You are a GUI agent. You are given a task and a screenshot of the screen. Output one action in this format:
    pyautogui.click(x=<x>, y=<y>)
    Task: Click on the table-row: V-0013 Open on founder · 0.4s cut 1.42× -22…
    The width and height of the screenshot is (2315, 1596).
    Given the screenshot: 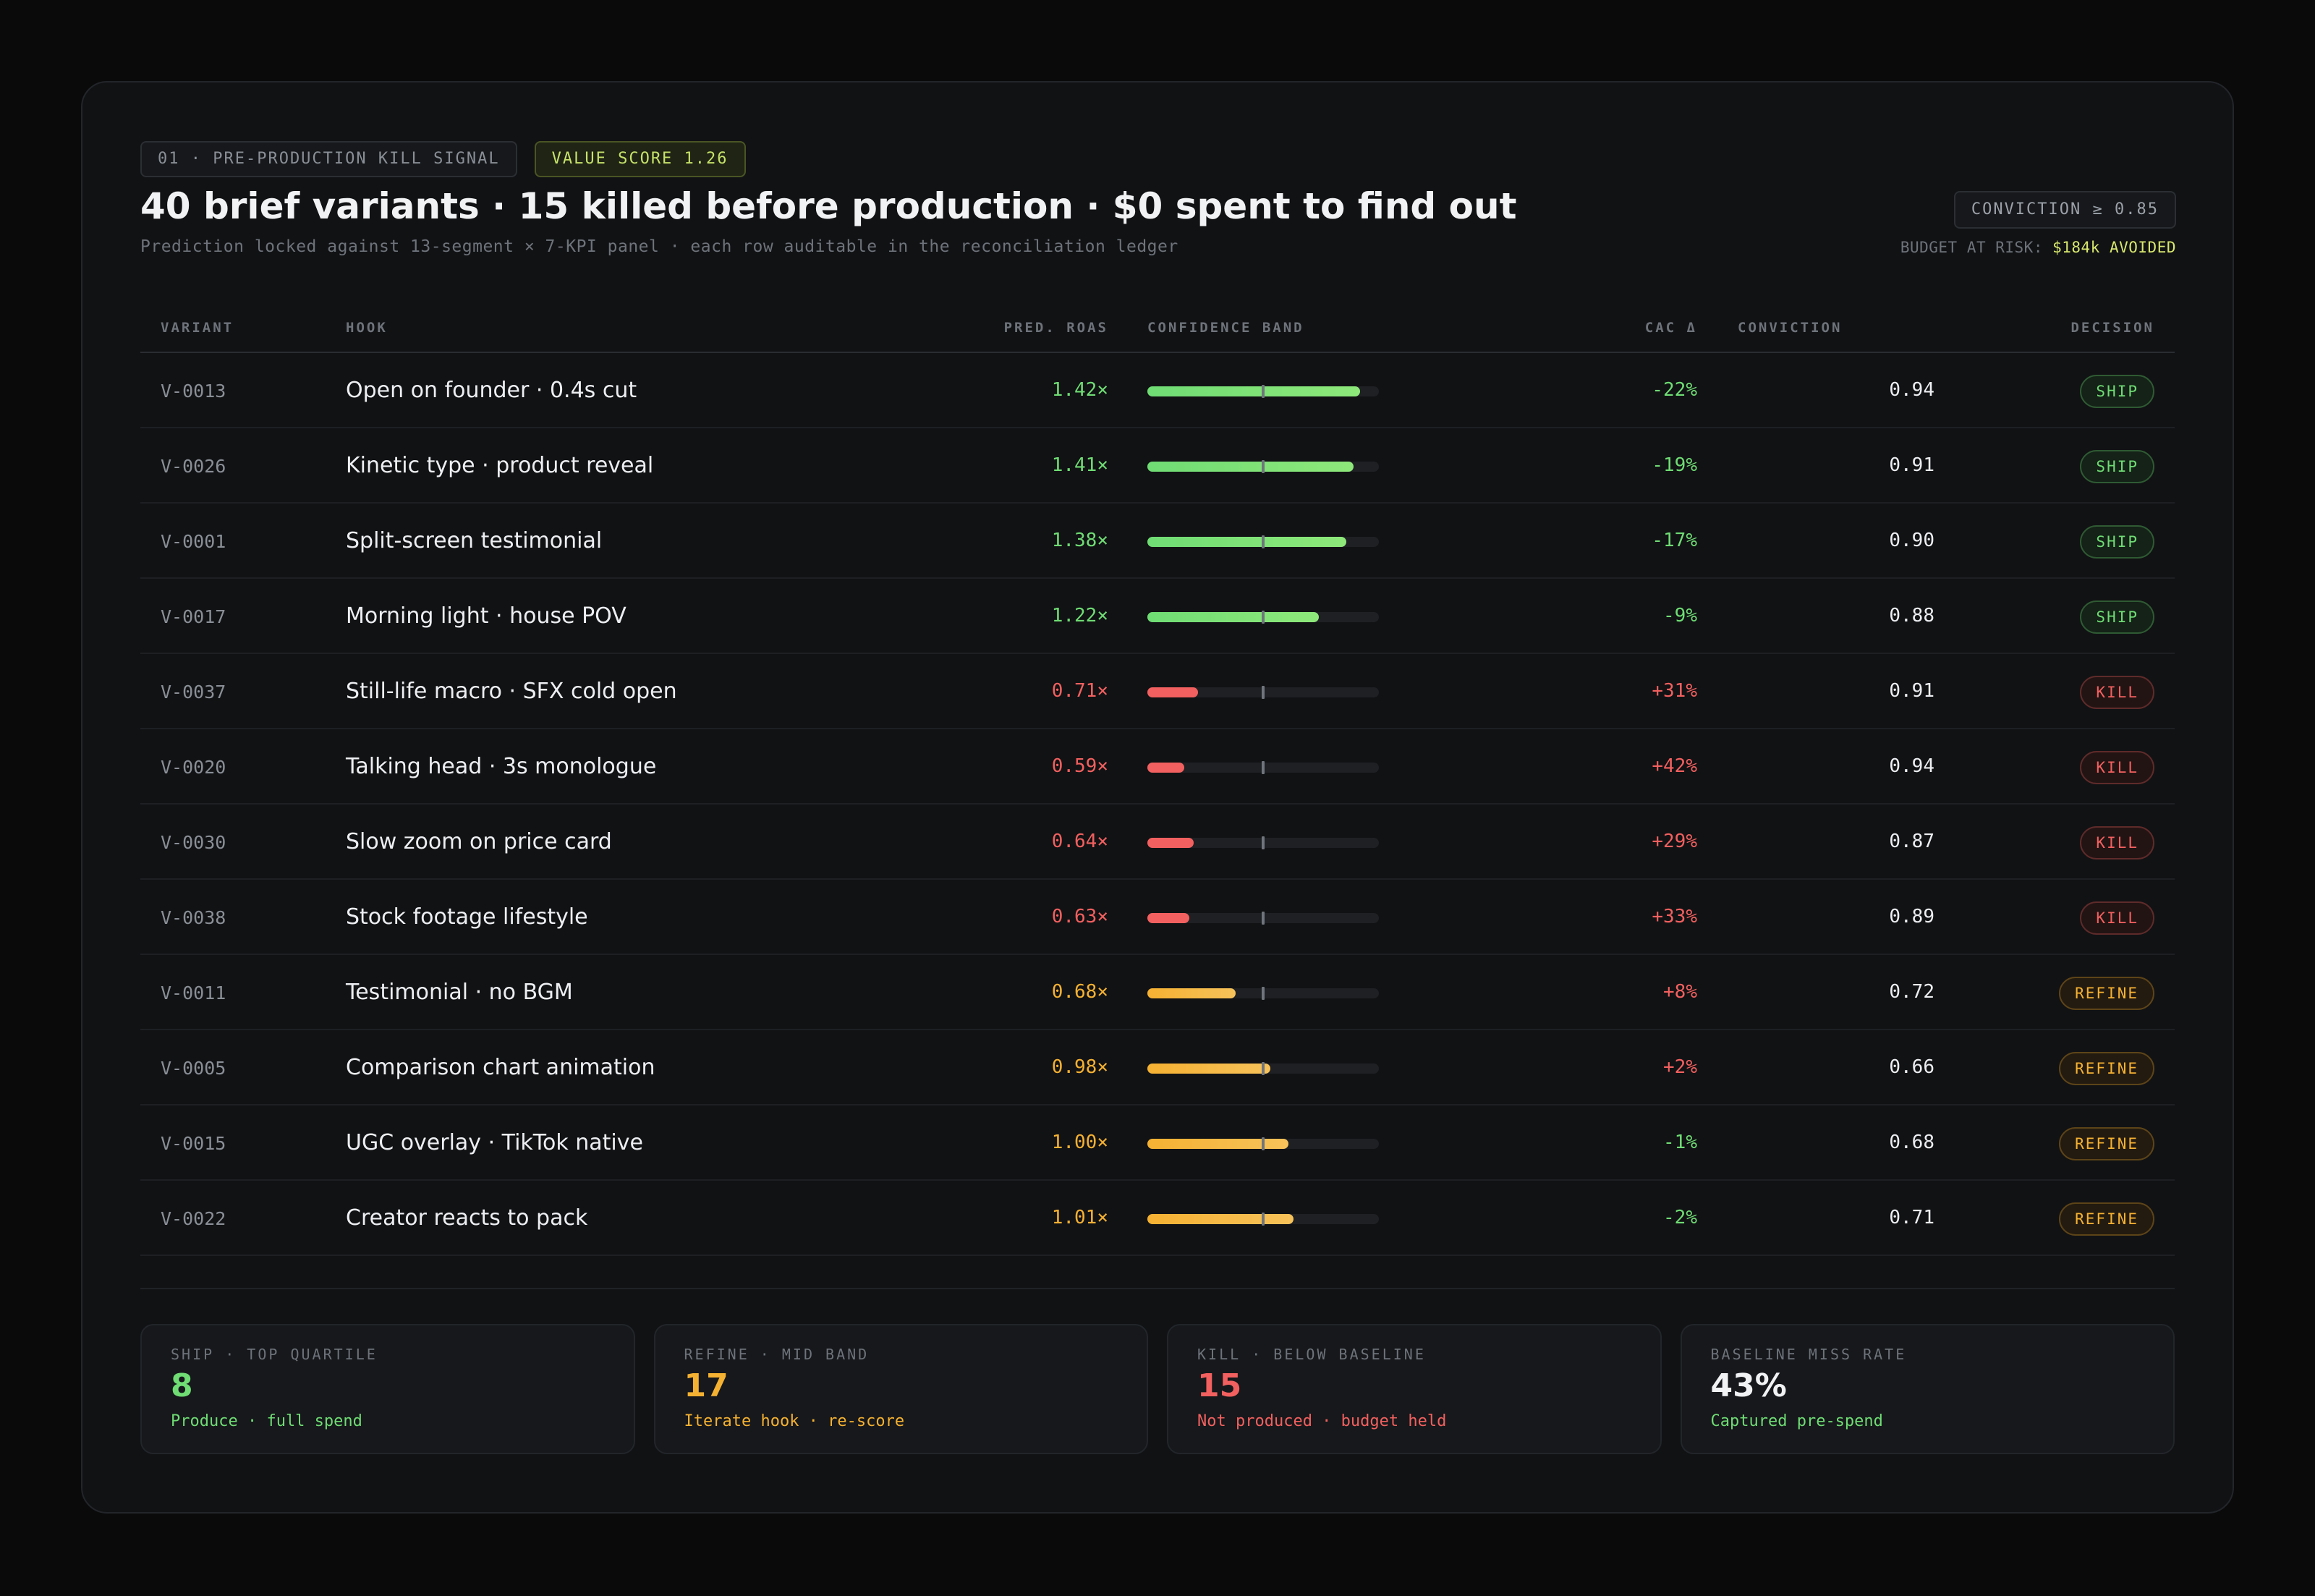 What is the action you would take?
    pyautogui.click(x=1157, y=390)
    